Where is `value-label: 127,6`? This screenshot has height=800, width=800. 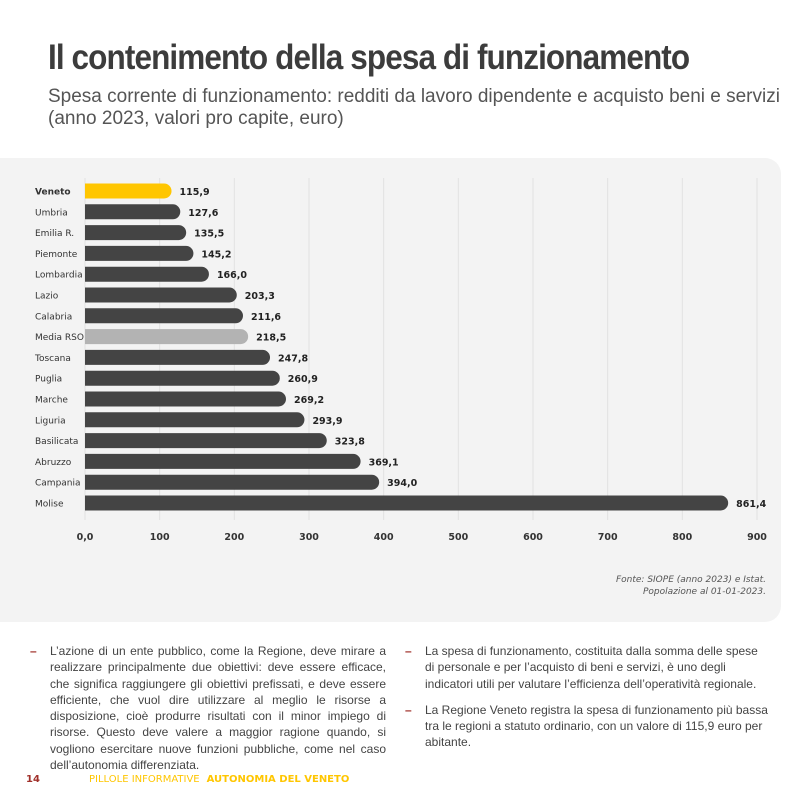 value-label: 127,6 is located at coordinates (203, 213).